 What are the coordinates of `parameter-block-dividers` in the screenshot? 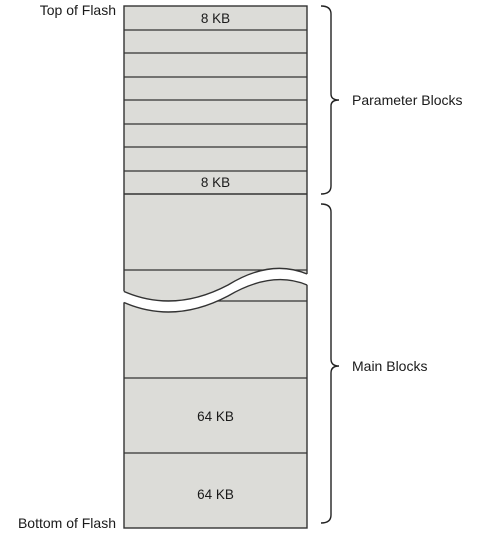 It's located at (215, 112).